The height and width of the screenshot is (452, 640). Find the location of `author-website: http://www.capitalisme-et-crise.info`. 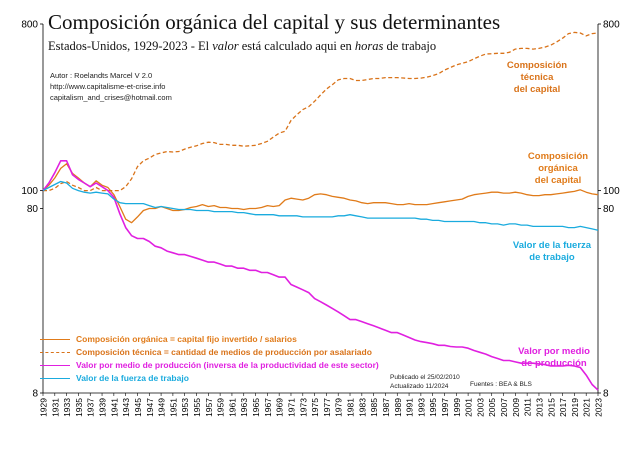

author-website: http://www.capitalisme-et-crise.info is located at coordinates (108, 86).